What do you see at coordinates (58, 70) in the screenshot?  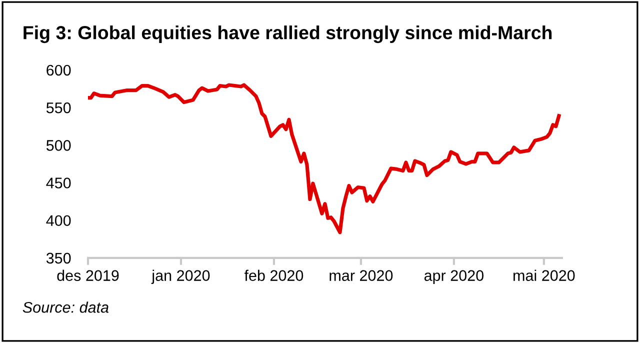 I see `y-tick-label: 600` at bounding box center [58, 70].